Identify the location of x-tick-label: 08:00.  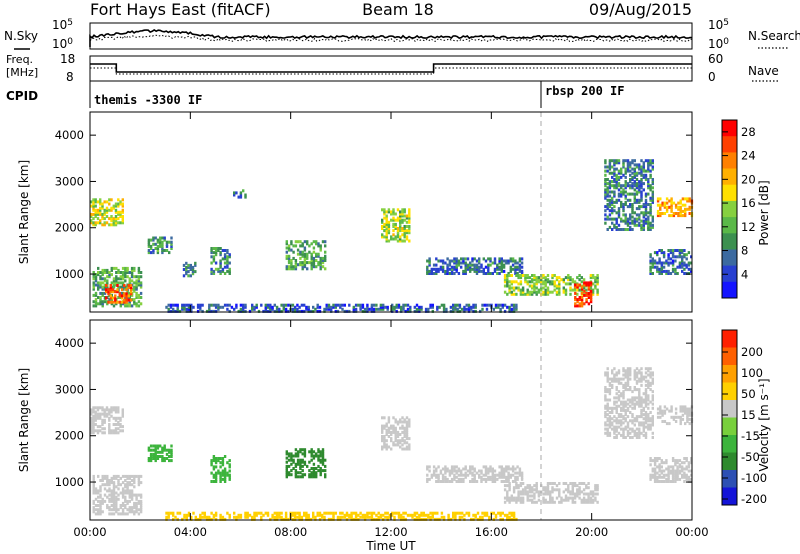
(290, 532).